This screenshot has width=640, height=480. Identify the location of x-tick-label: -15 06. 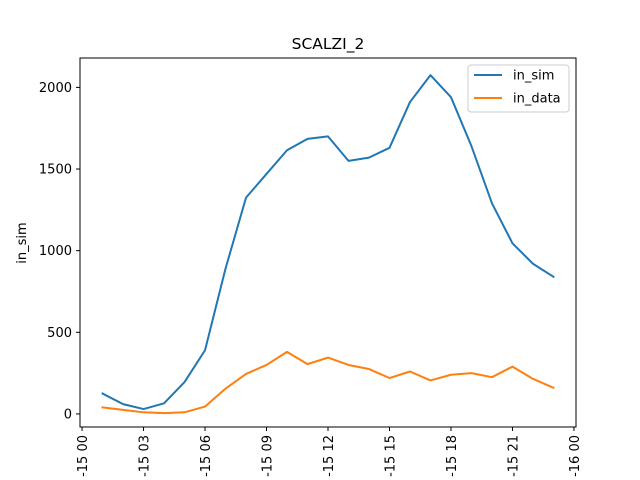
(206, 456).